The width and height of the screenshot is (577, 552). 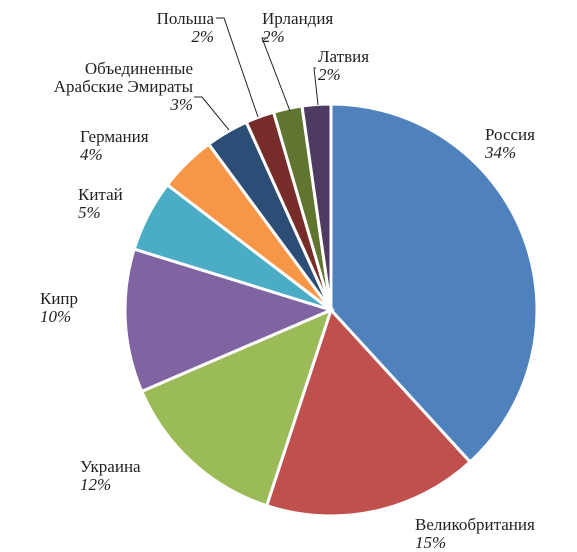 I want to click on category-label: Россия, so click(x=510, y=134).